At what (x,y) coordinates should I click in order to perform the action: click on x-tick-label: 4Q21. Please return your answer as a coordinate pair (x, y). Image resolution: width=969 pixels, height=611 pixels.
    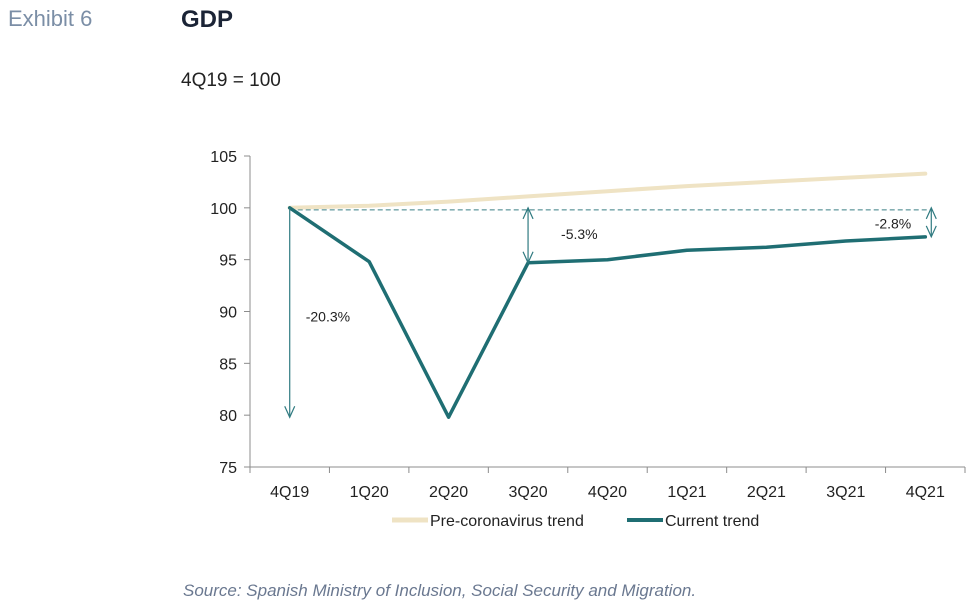
    Looking at the image, I should click on (925, 492).